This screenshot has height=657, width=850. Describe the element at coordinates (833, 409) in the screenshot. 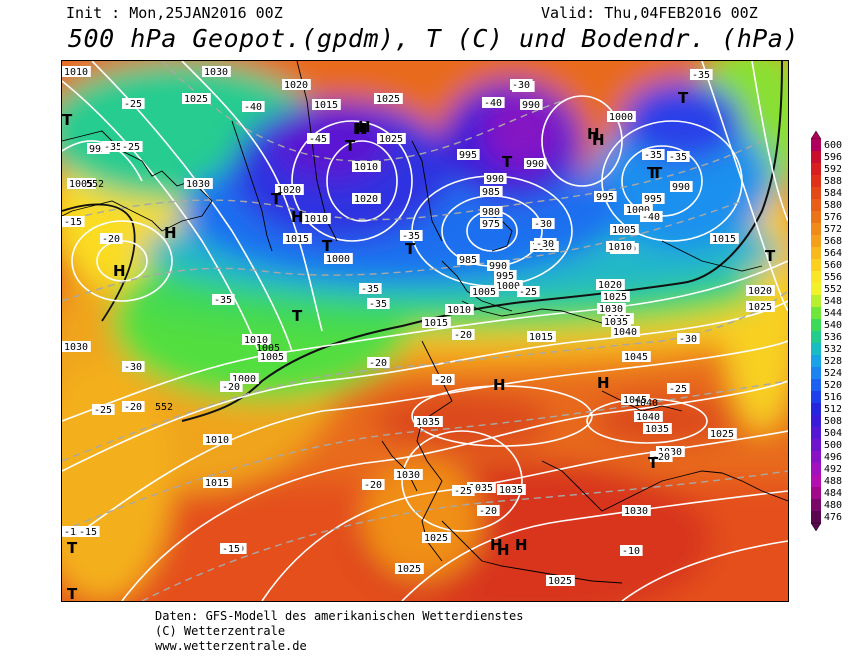

I see `colorbar-tick-label: 512` at that location.